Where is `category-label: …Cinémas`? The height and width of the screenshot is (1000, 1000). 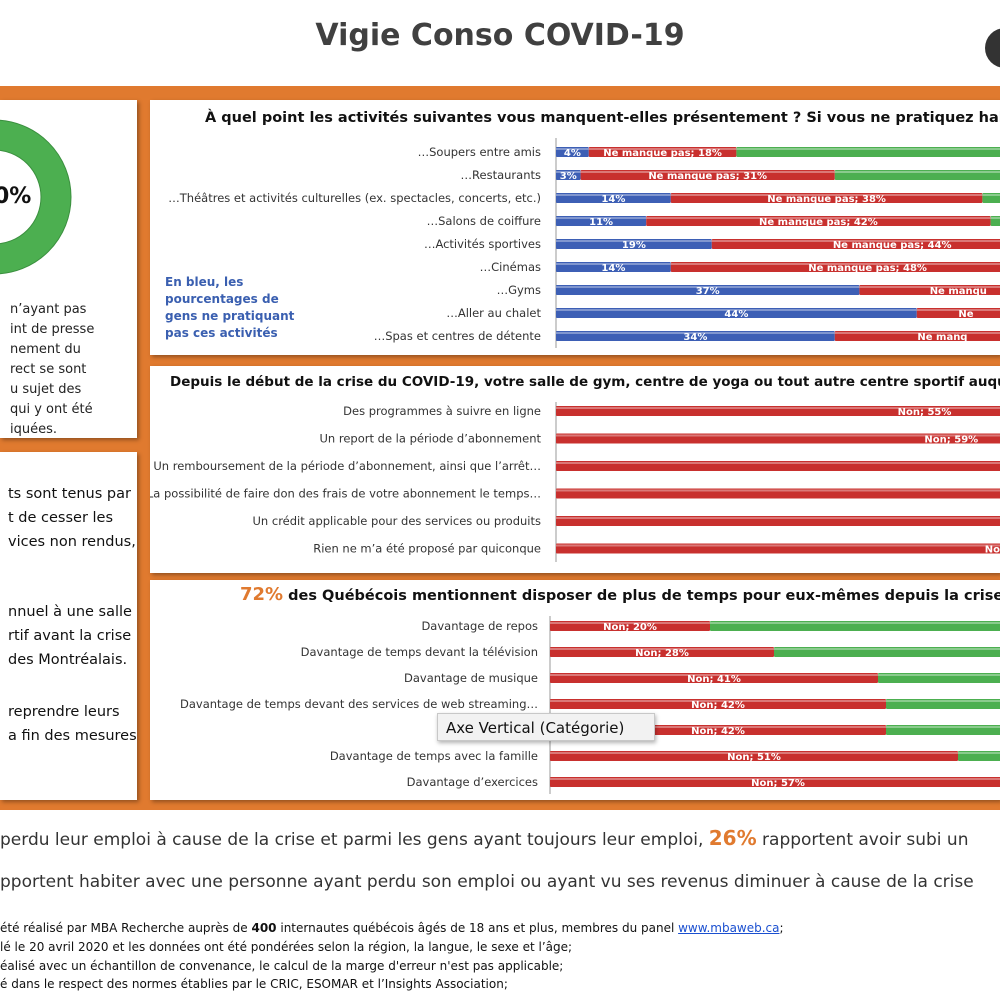
category-label: …Cinémas is located at coordinates (510, 267).